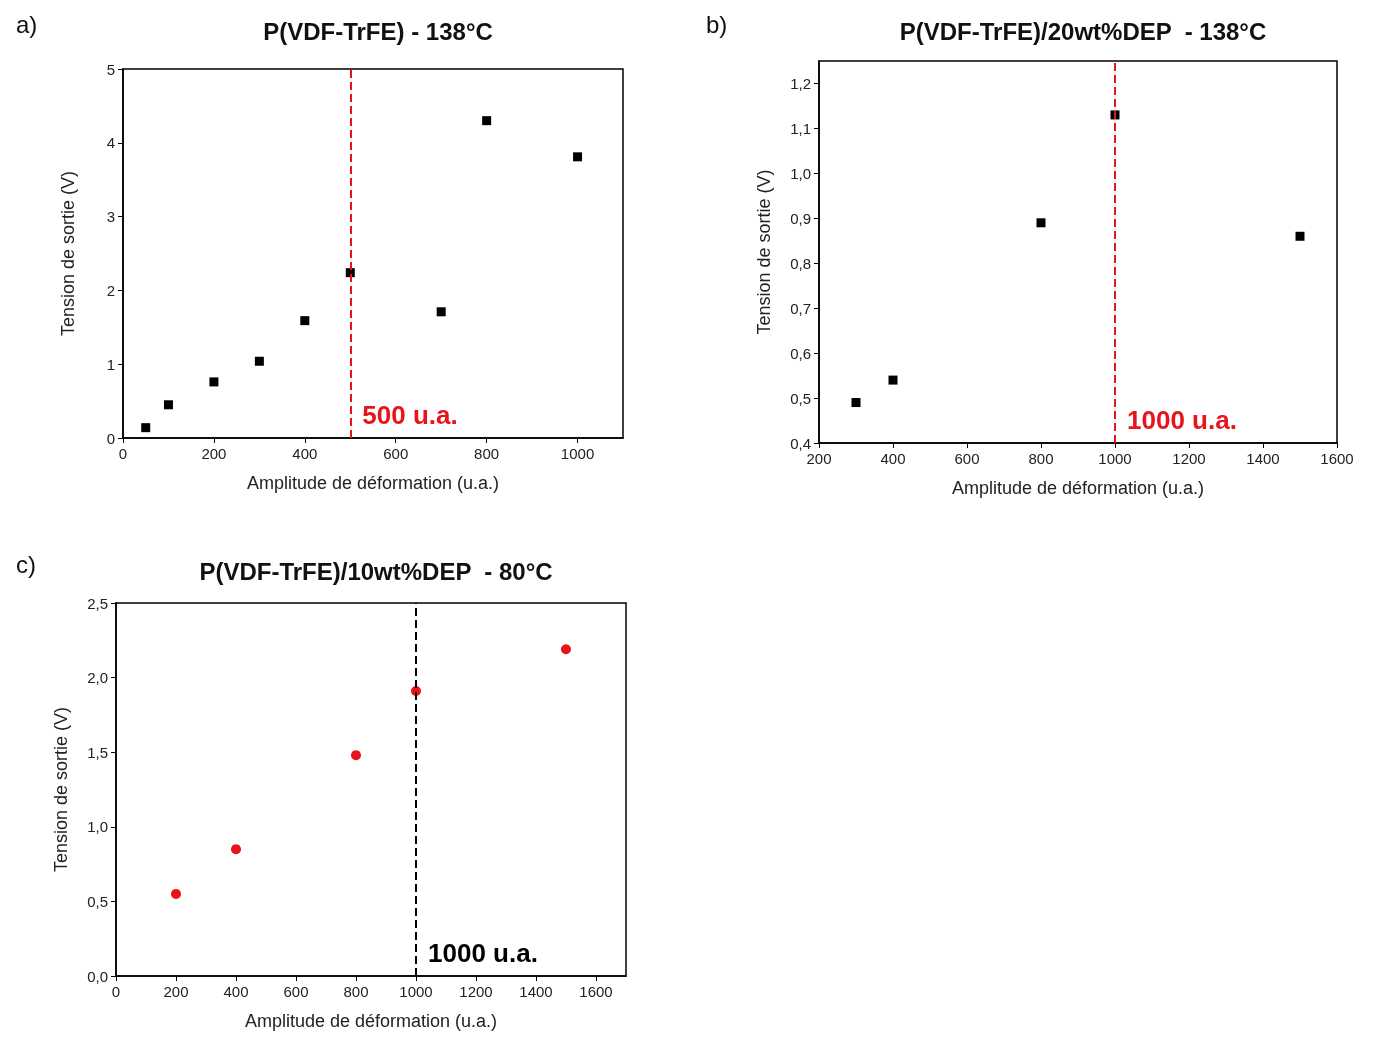 The height and width of the screenshot is (1041, 1375). I want to click on text: b), so click(717, 24).